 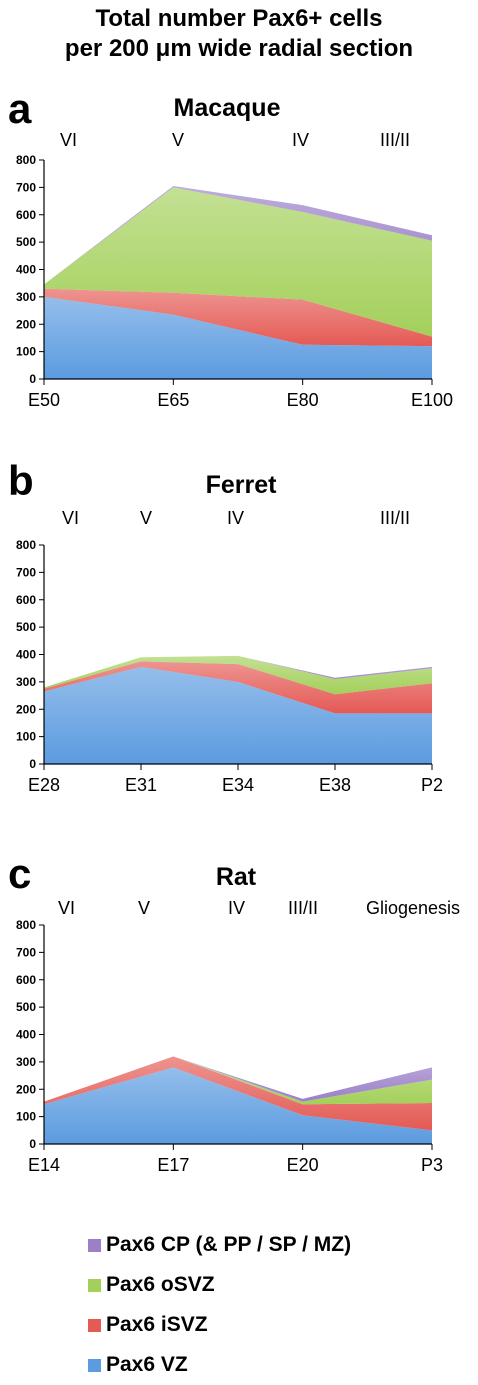 What do you see at coordinates (303, 1165) in the screenshot?
I see `x-tick-label: E20` at bounding box center [303, 1165].